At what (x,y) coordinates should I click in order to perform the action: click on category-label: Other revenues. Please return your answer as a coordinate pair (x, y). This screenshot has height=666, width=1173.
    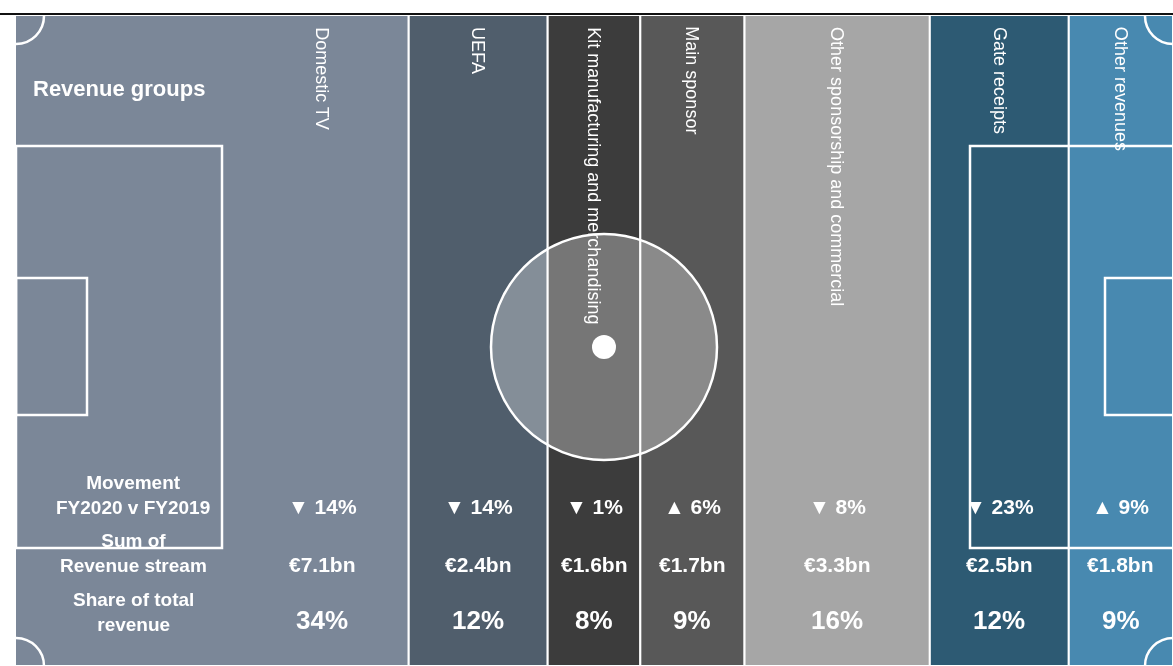
    Looking at the image, I should click on (1120, 88).